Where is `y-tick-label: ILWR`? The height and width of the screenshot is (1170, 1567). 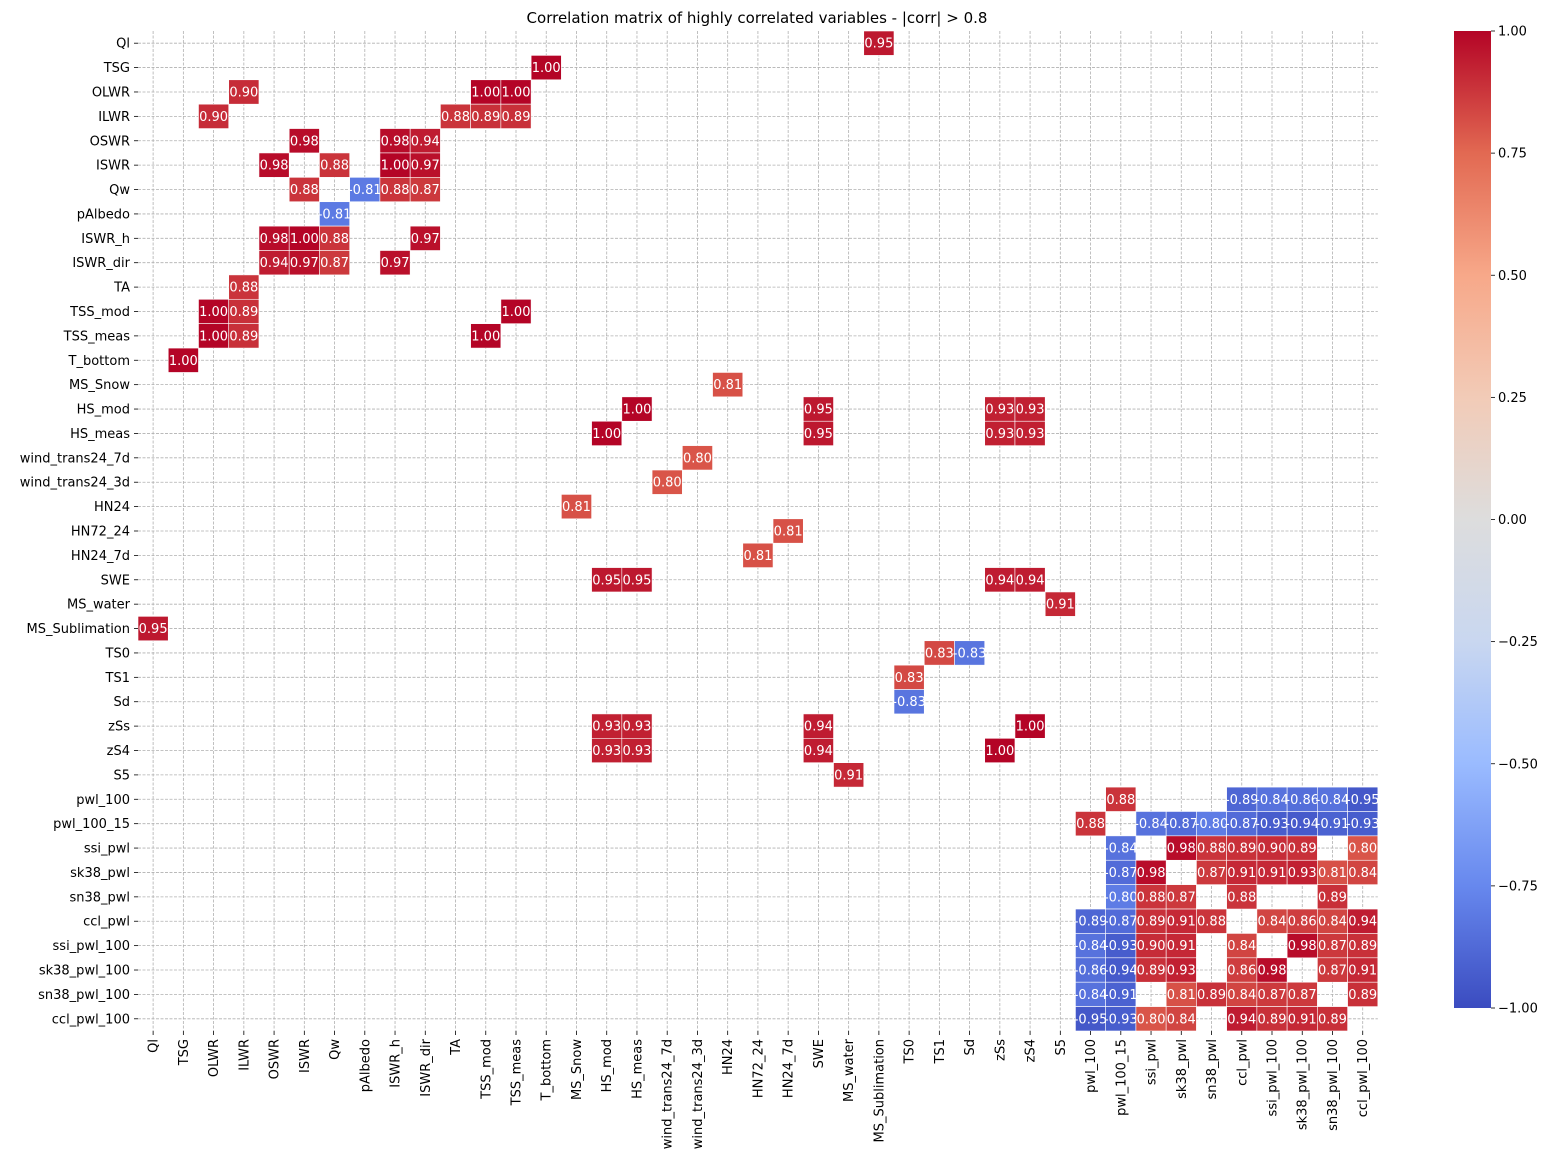
y-tick-label: ILWR is located at coordinates (114, 117).